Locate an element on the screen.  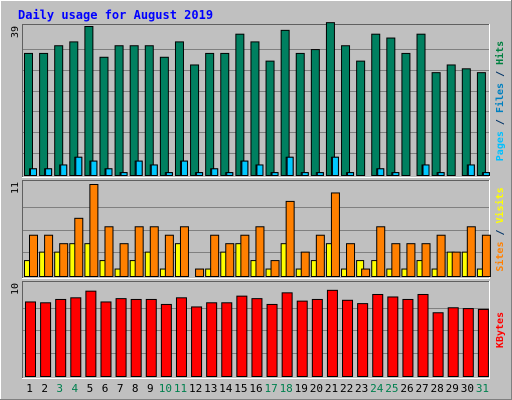
axis-label-part: Files is located at coordinates (500, 98).